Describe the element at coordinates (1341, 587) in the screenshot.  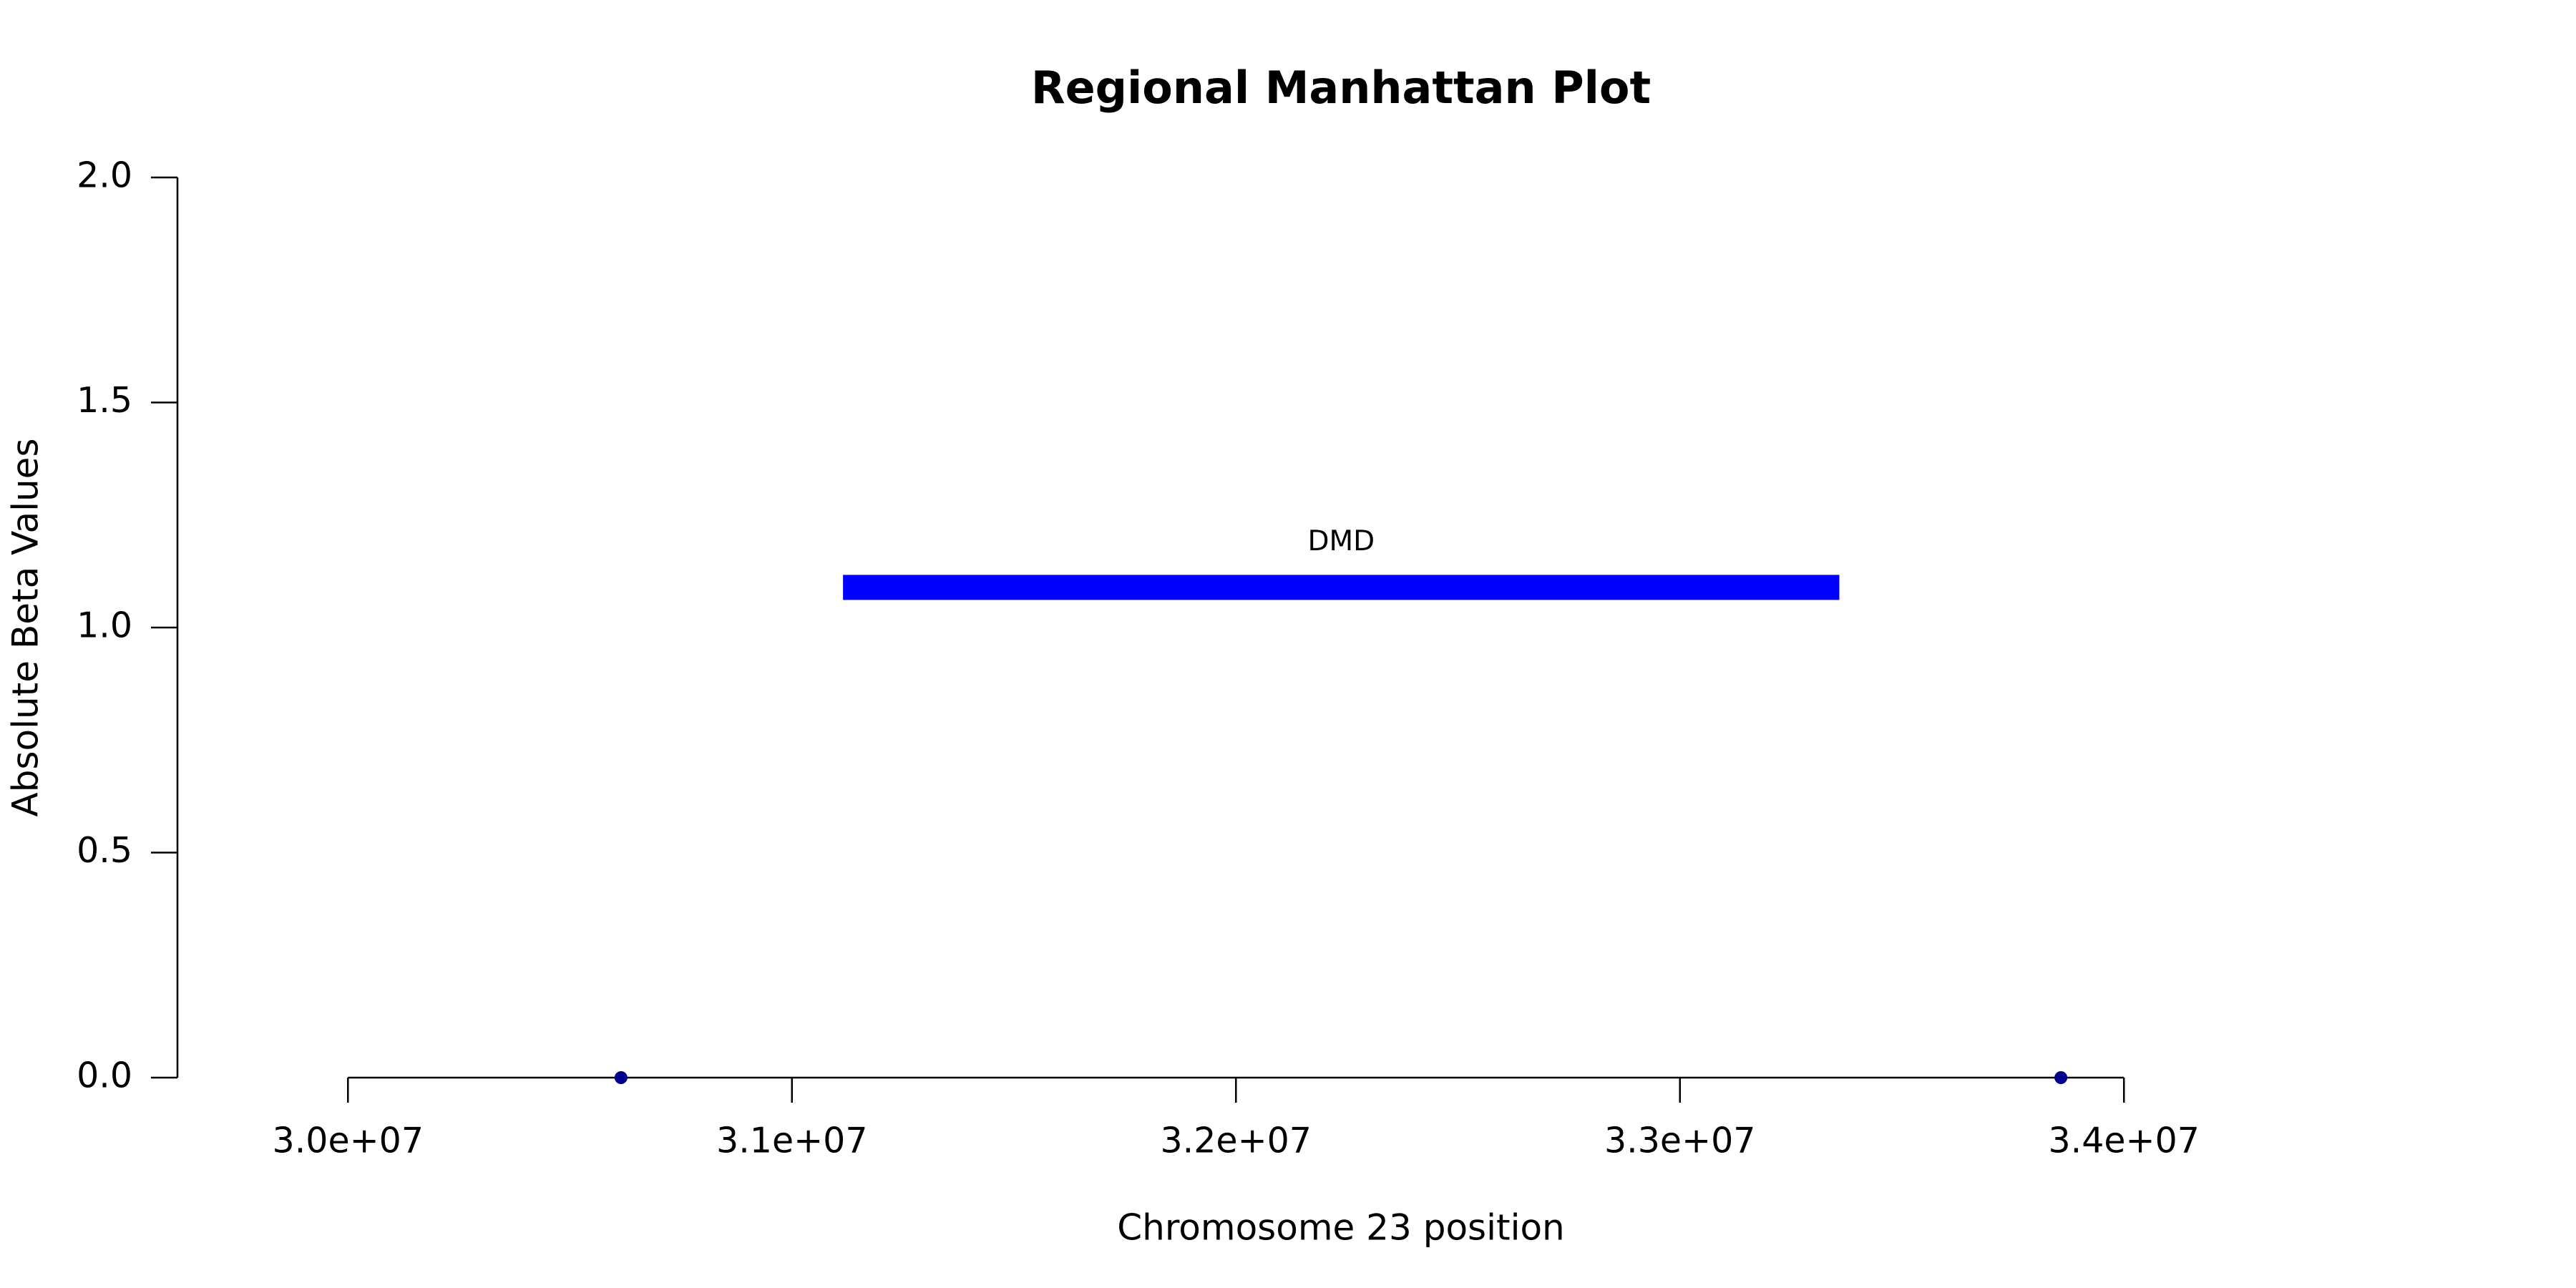
I see `gene-bar` at that location.